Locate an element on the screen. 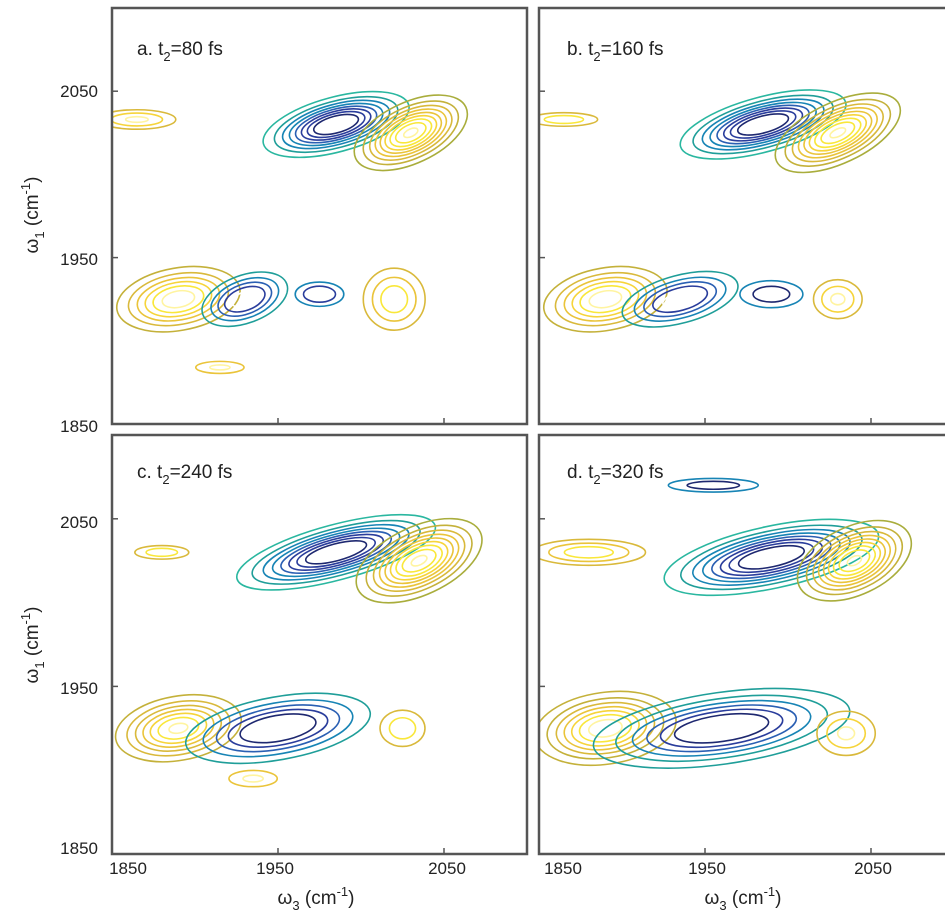 The height and width of the screenshot is (913, 945). y-axis-title: ω1 (cm-1) is located at coordinates (32, 645).